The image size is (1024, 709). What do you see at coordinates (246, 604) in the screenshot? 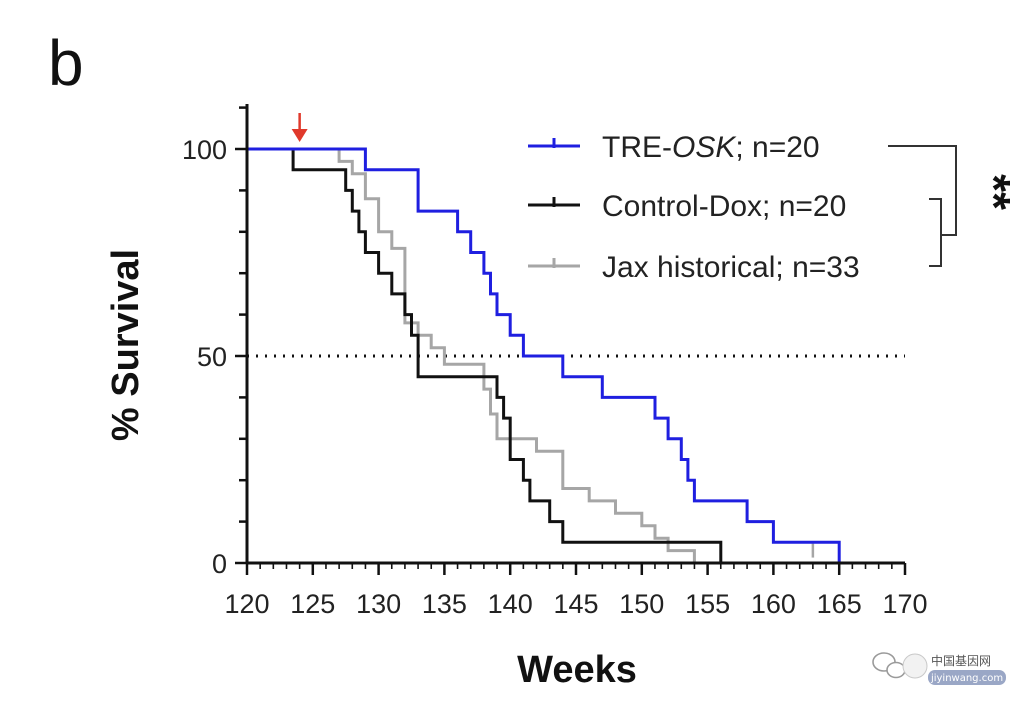
I see `x-tick-label-120: 120` at bounding box center [246, 604].